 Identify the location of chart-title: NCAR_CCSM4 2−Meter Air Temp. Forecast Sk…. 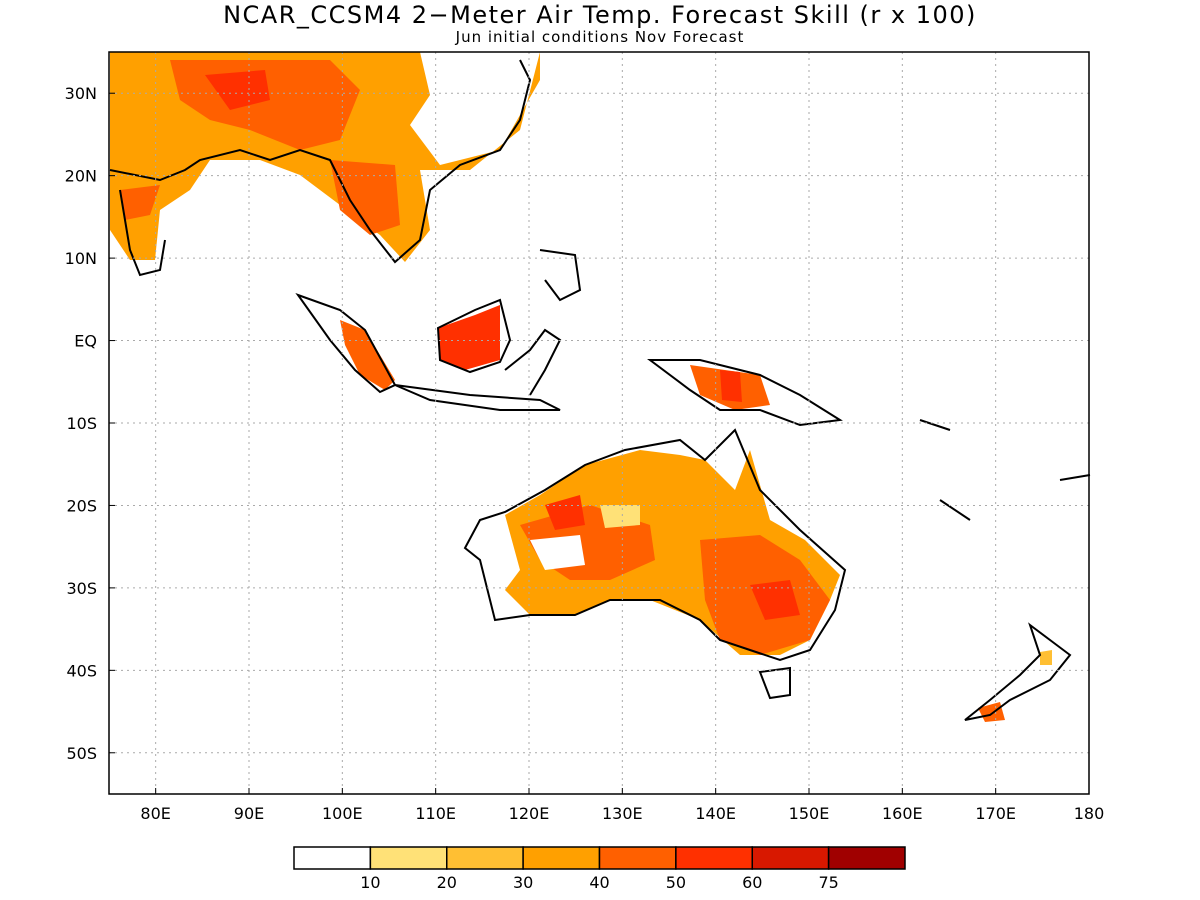
(600, 15).